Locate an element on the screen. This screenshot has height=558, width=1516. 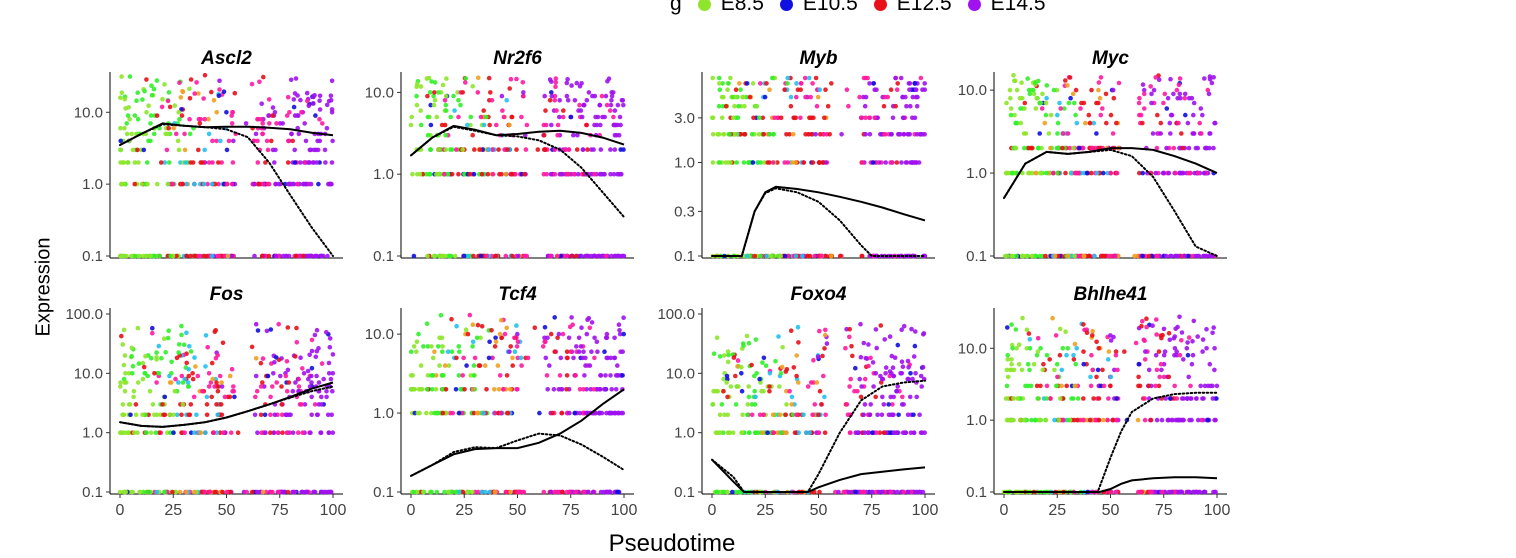
panel-title: Tcf4 is located at coordinates (517, 294).